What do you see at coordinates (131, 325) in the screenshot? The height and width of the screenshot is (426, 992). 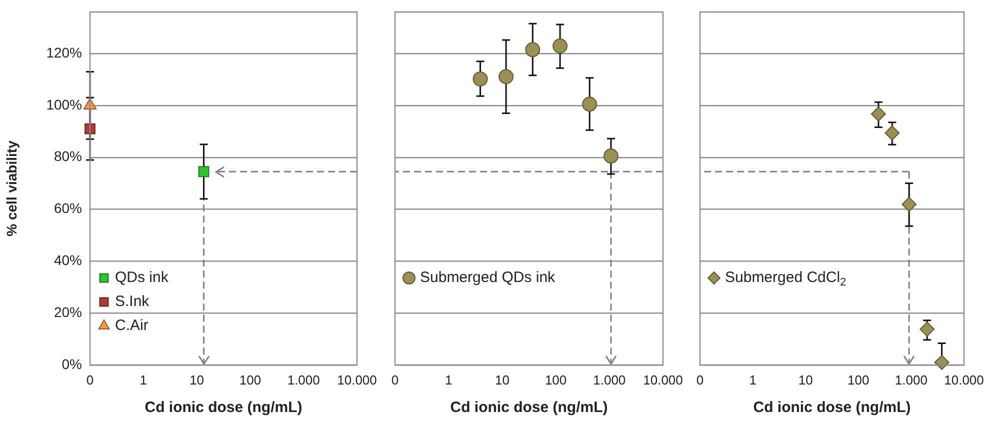 I see `legend-label: C.Air` at bounding box center [131, 325].